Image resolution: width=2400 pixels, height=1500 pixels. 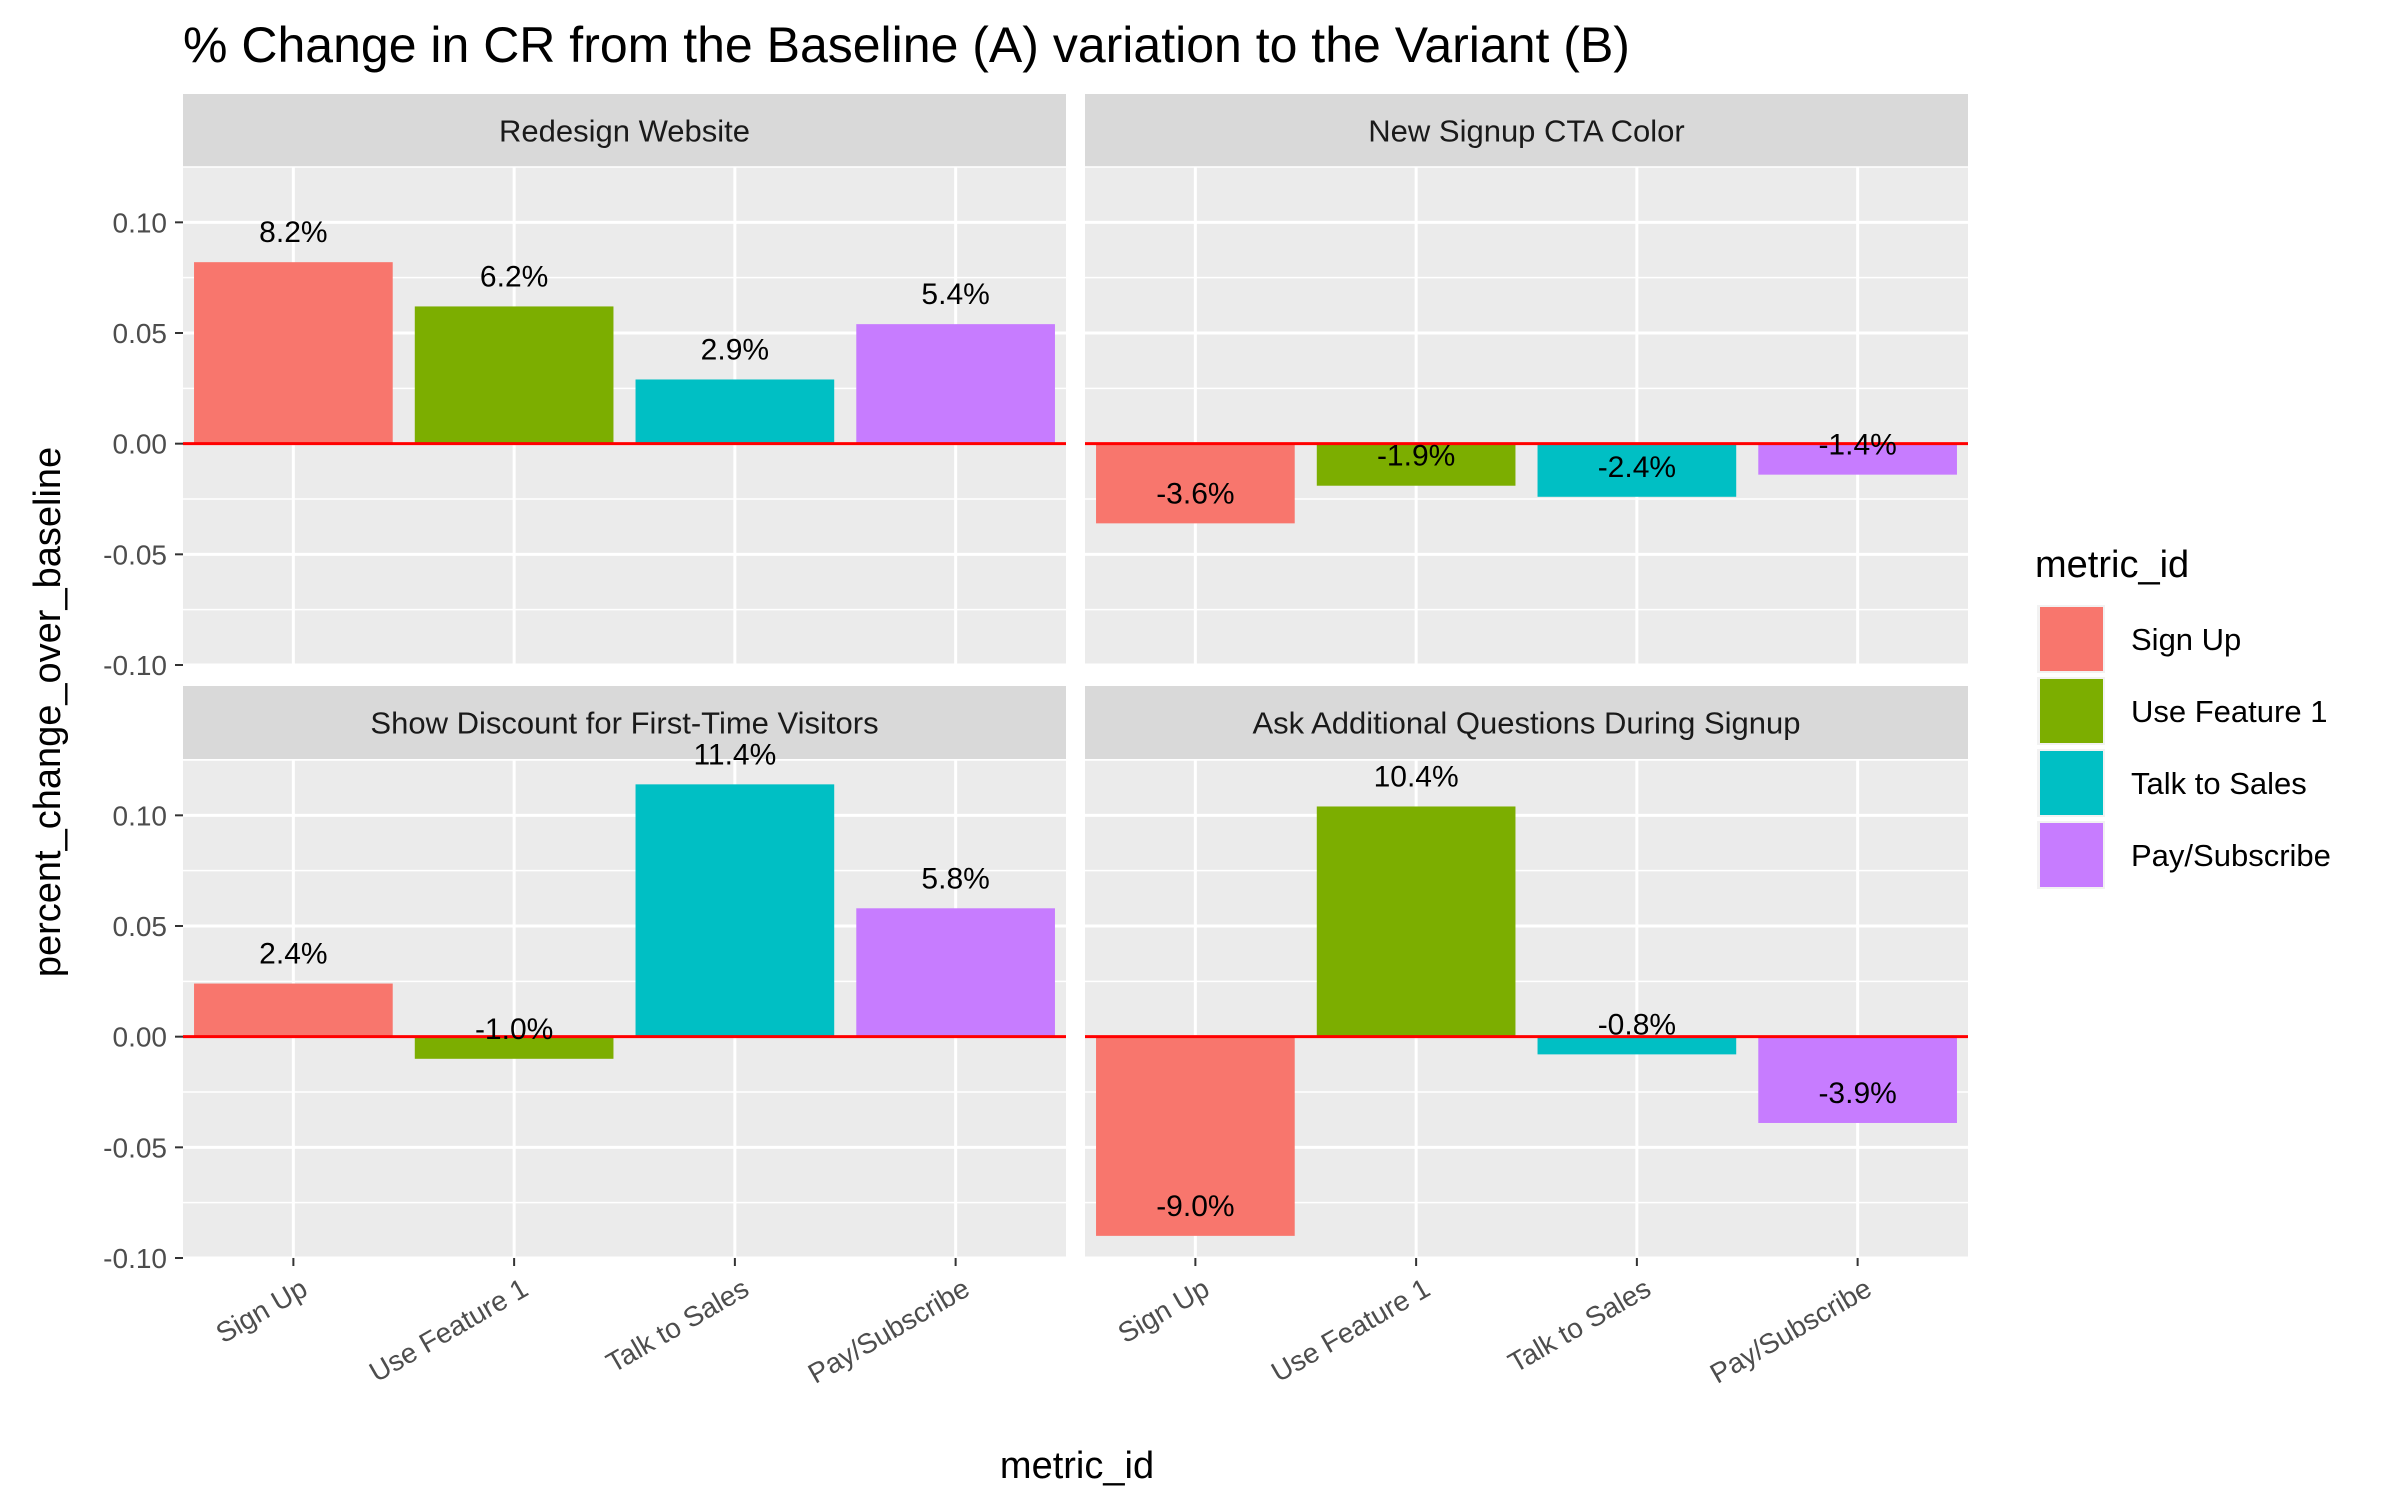 I want to click on facet-strip-label: New Signup CTA Color, so click(x=1526, y=131).